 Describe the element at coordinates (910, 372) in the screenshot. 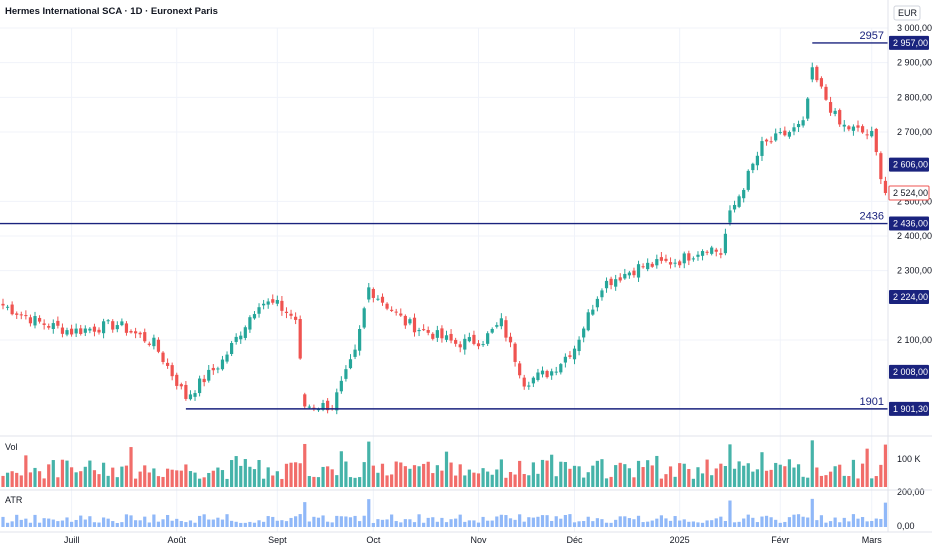

I see `price-axis-label: 2 008,00` at that location.